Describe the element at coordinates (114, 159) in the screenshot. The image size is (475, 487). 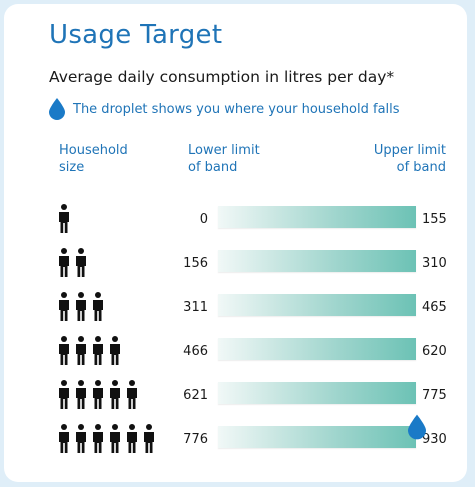
I see `household-size-header: Household size` at that location.